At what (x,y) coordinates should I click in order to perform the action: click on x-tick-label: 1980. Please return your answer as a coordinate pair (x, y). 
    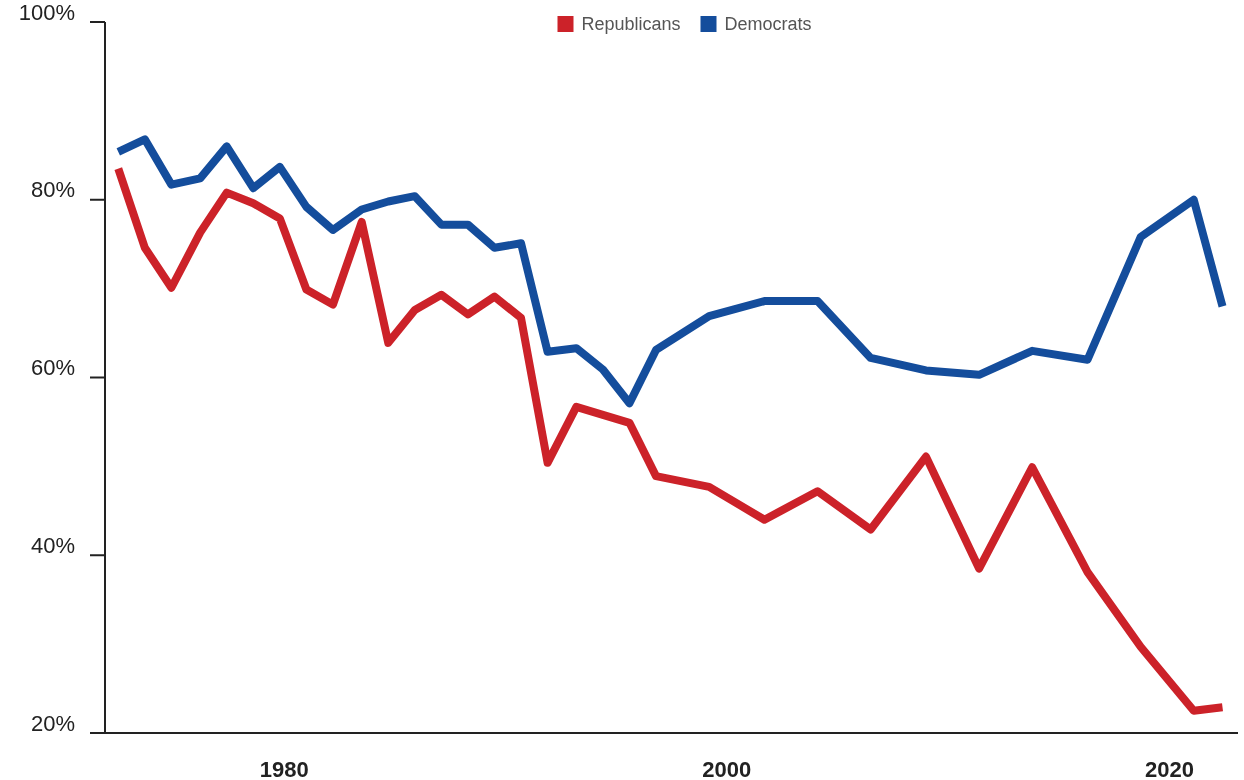
    Looking at the image, I should click on (284, 768).